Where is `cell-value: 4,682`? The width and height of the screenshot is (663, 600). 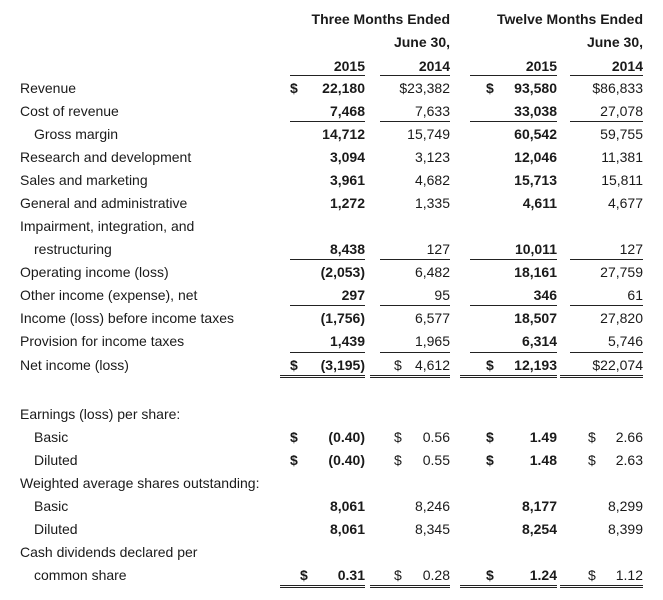
cell-value: 4,682 is located at coordinates (432, 180).